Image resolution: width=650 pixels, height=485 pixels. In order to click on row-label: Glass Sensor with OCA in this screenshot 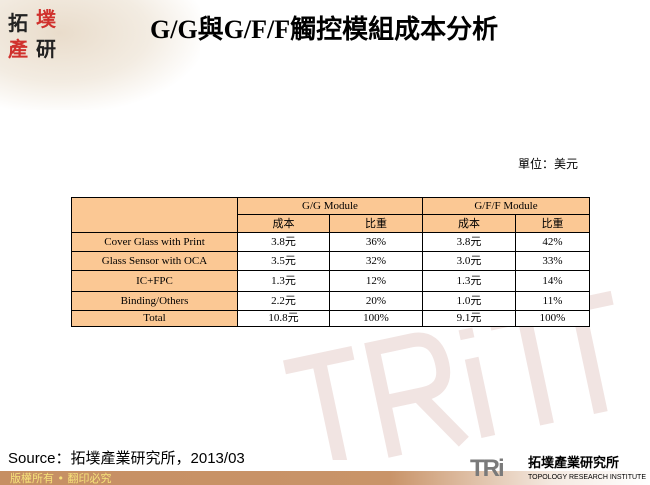, I will do `click(154, 261)`.